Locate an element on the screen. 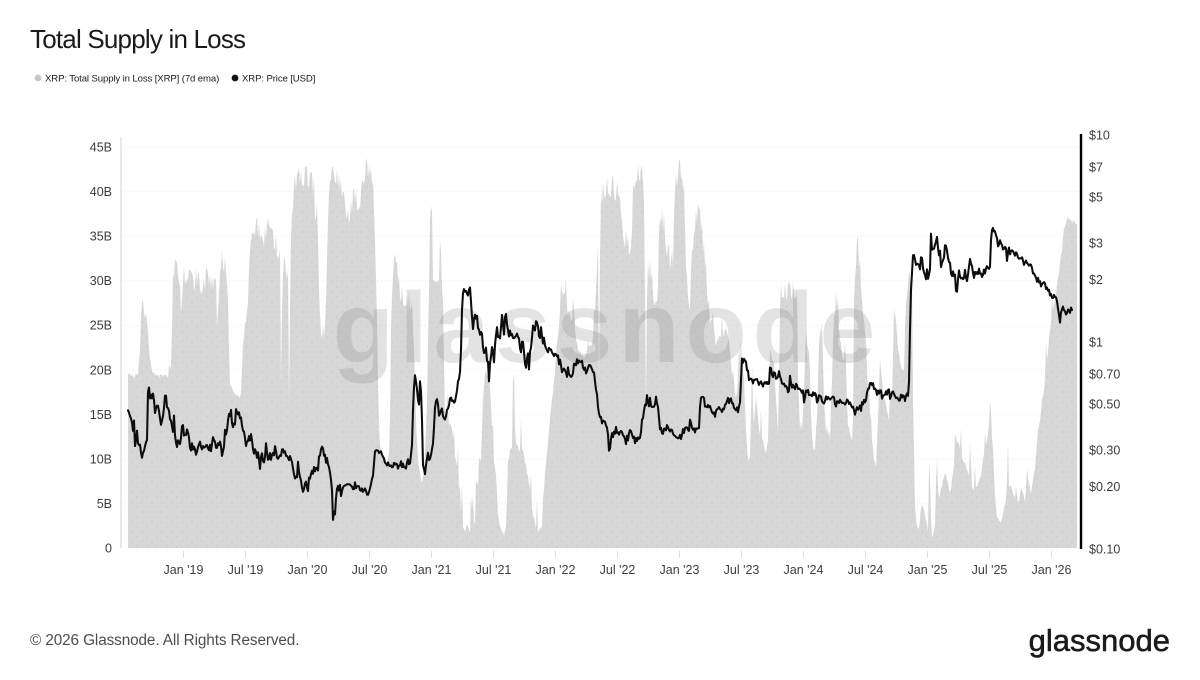 The image size is (1200, 680). svg-text: $0.30 is located at coordinates (1104, 451).